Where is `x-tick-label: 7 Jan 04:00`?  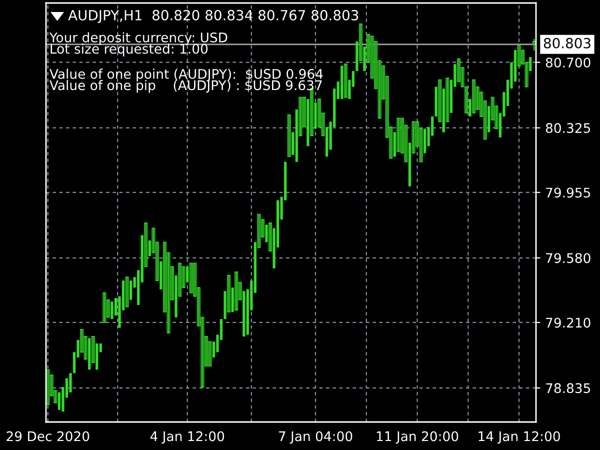
x-tick-label: 7 Jan 04:00 is located at coordinates (315, 437).